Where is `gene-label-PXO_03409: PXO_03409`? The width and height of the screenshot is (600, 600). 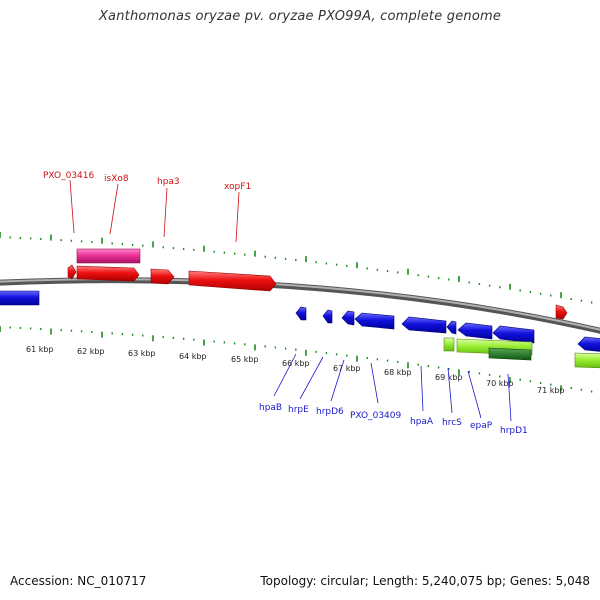 gene-label-PXO_03409: PXO_03409 is located at coordinates (376, 416).